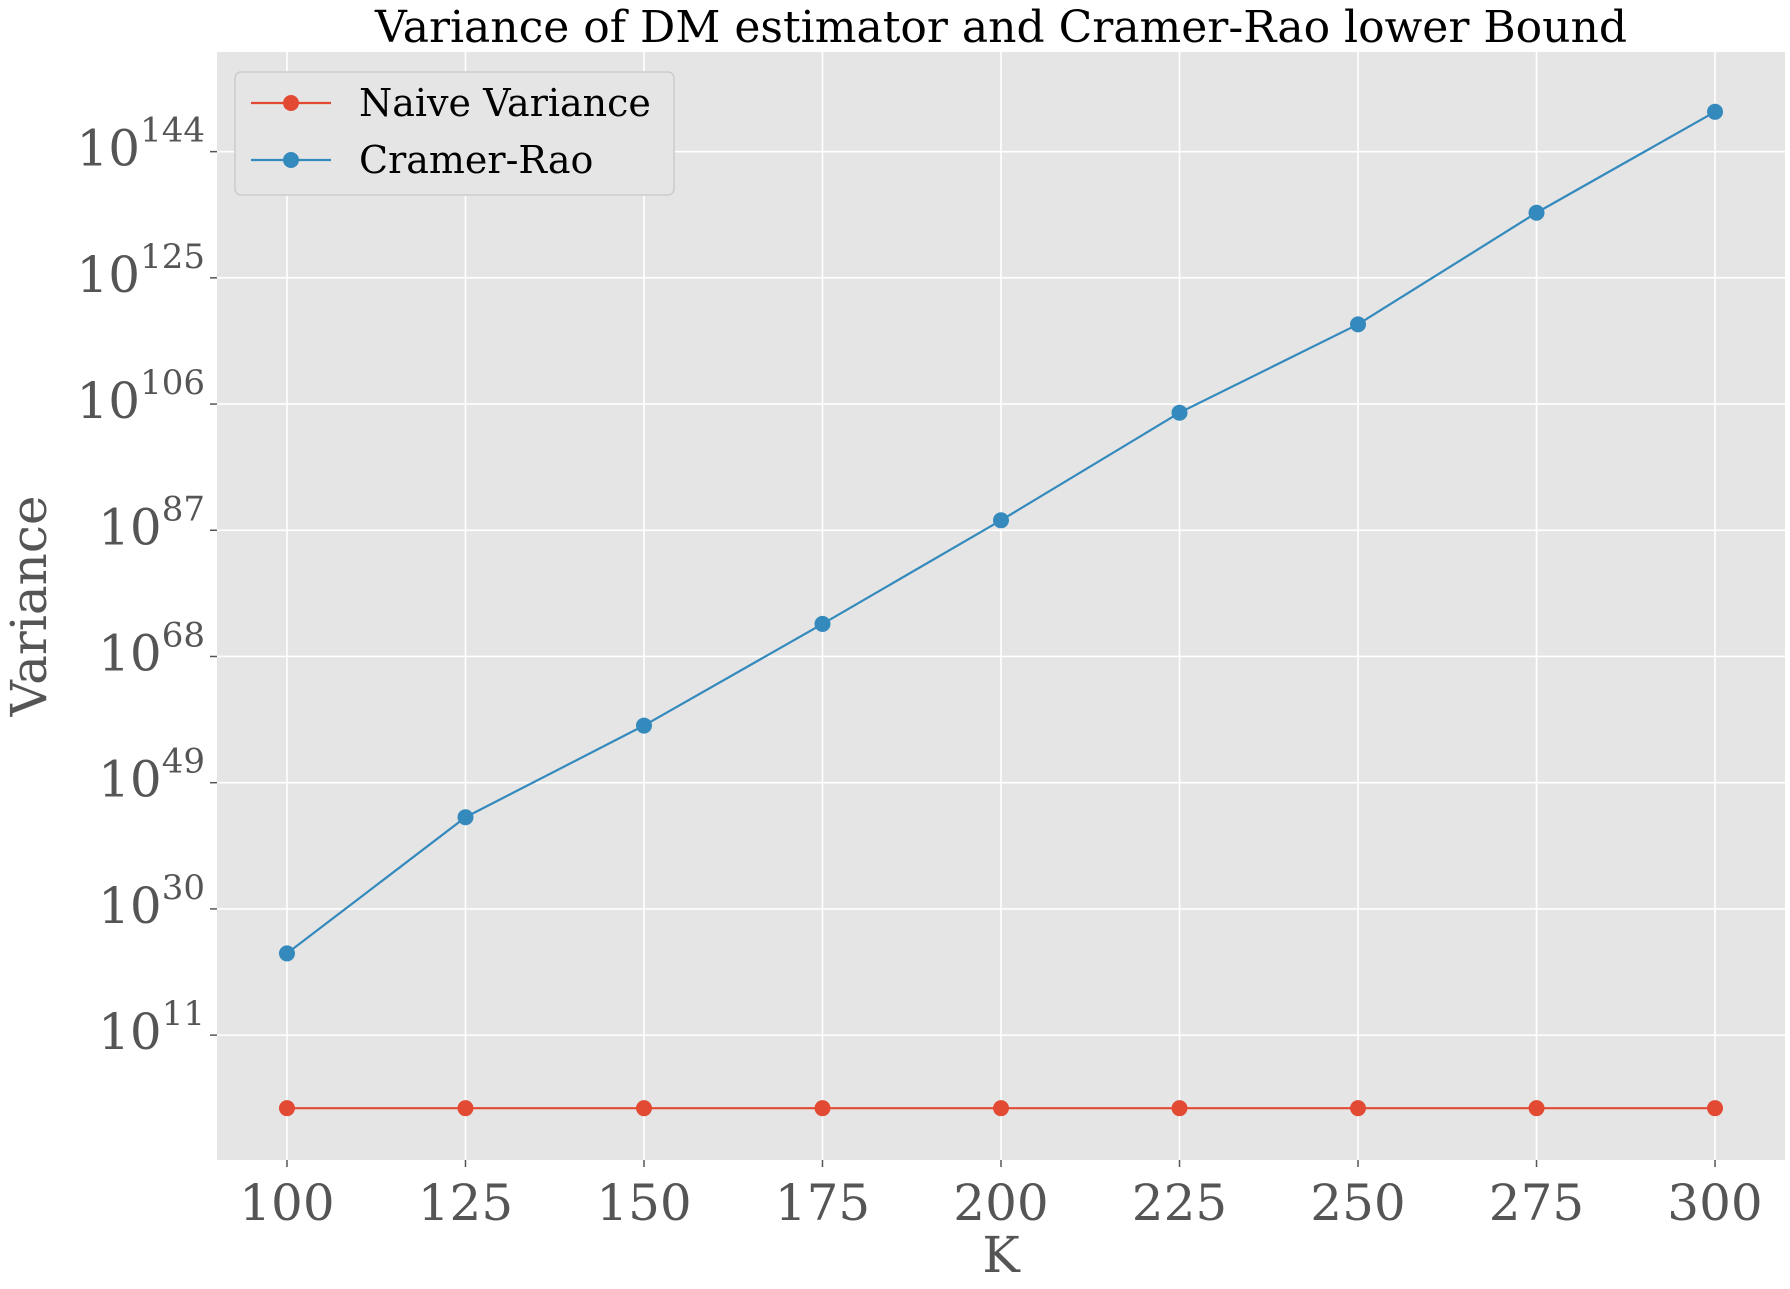 The height and width of the screenshot is (1289, 1790). What do you see at coordinates (505, 103) in the screenshot?
I see `legend-label-naive-variance: Naive Variance` at bounding box center [505, 103].